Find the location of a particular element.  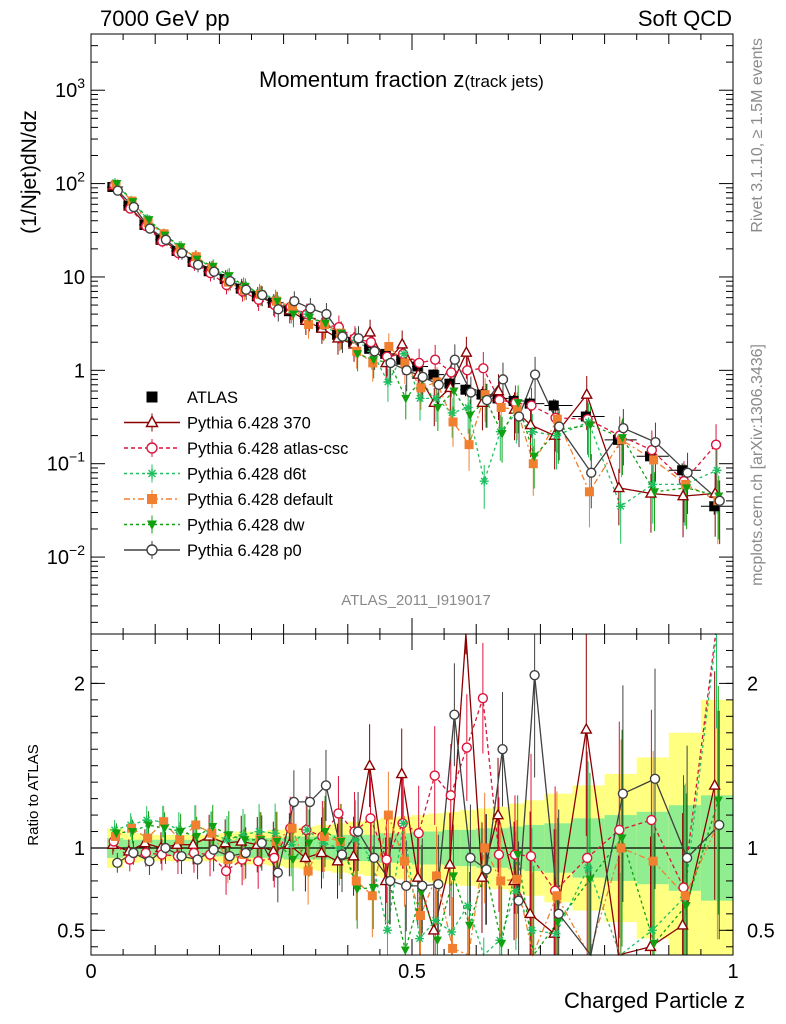

ratio-xtick-label: 0 is located at coordinates (90, 972).